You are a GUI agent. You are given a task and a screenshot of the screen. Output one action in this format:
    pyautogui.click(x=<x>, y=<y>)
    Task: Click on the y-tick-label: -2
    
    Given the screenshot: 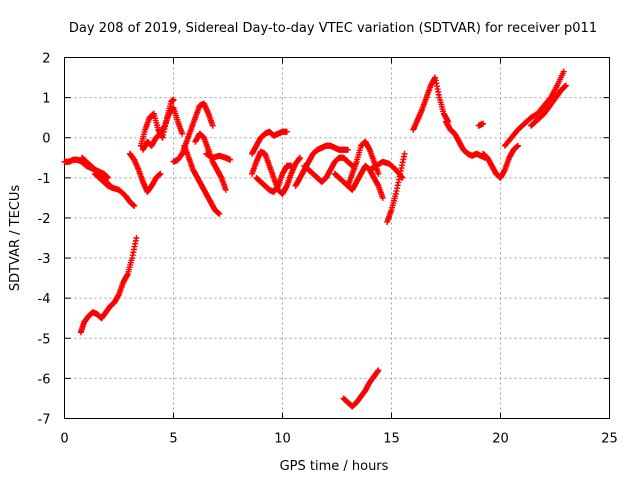 What is the action you would take?
    pyautogui.click(x=44, y=219)
    